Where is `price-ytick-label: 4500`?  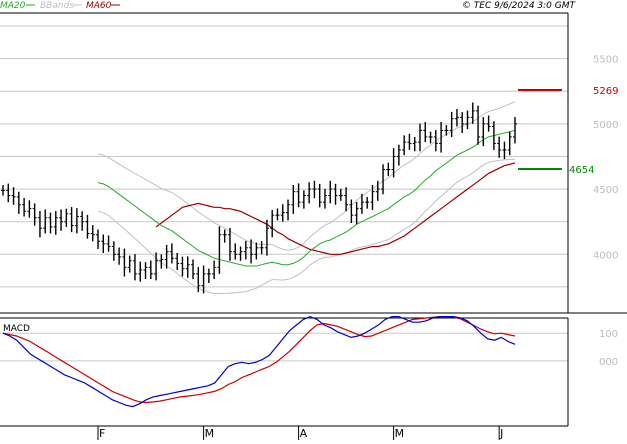 price-ytick-label: 4500 is located at coordinates (605, 190).